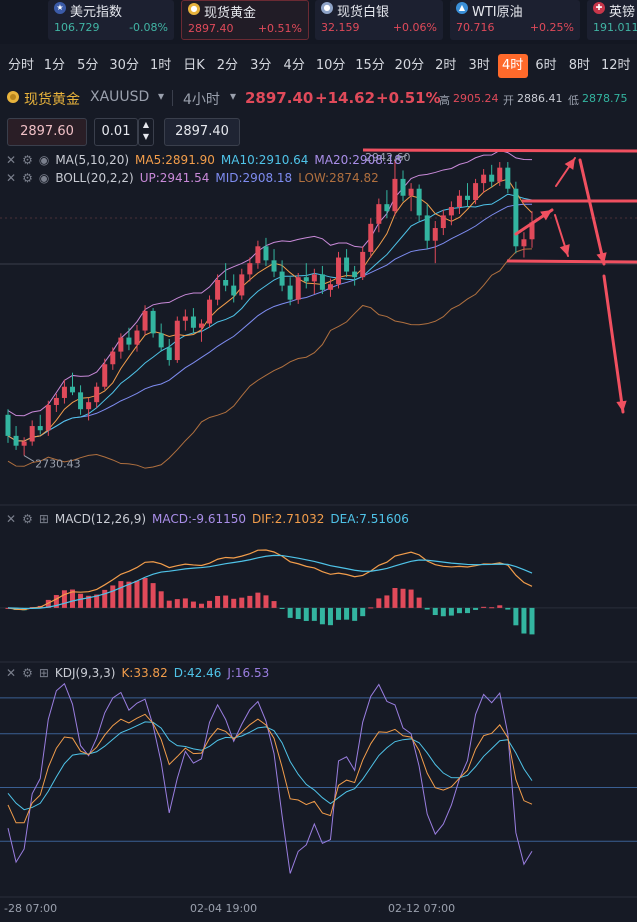 The height and width of the screenshot is (922, 637). What do you see at coordinates (160, 65) in the screenshot?
I see `timeframe-tab: 1时` at bounding box center [160, 65].